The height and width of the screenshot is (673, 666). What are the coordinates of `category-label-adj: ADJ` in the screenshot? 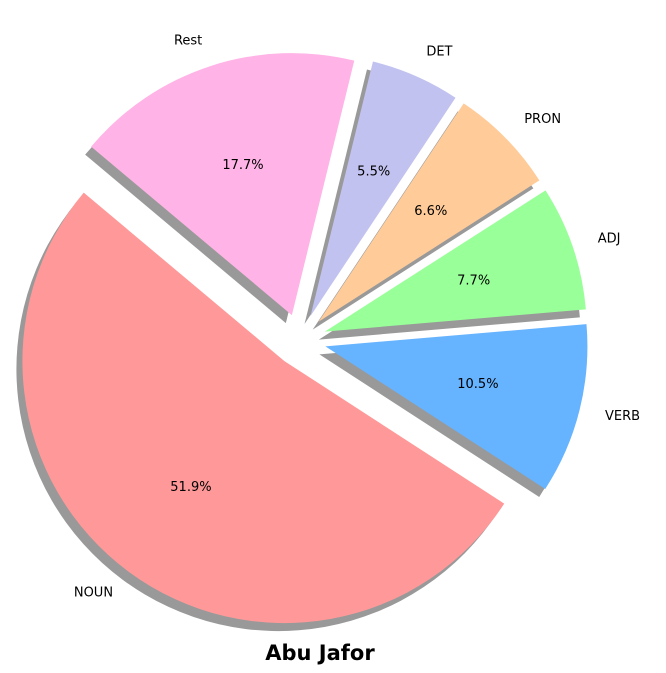 It's located at (609, 238).